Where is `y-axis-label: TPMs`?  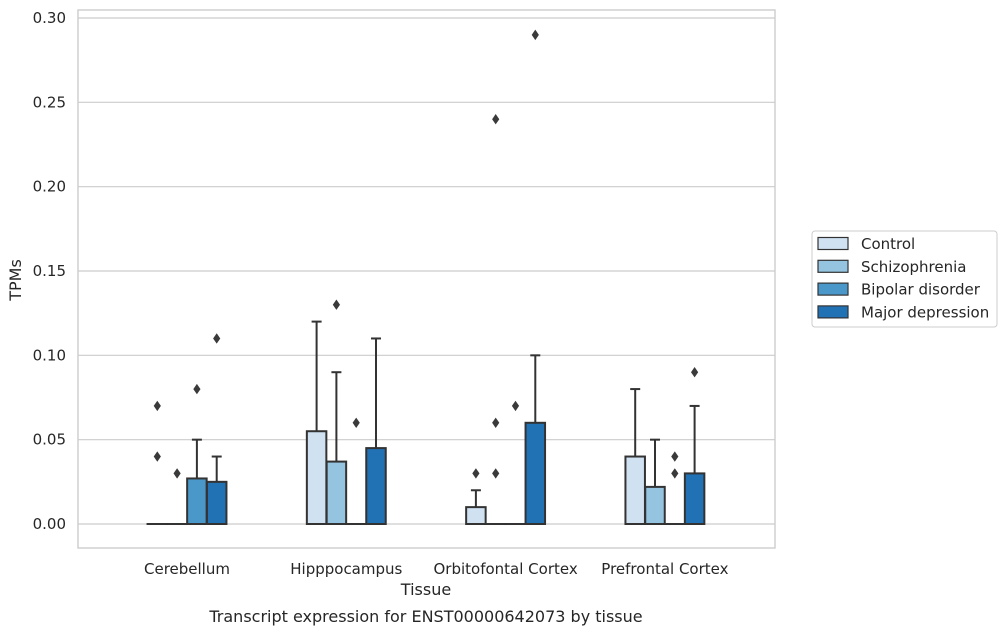 y-axis-label: TPMs is located at coordinates (15, 280).